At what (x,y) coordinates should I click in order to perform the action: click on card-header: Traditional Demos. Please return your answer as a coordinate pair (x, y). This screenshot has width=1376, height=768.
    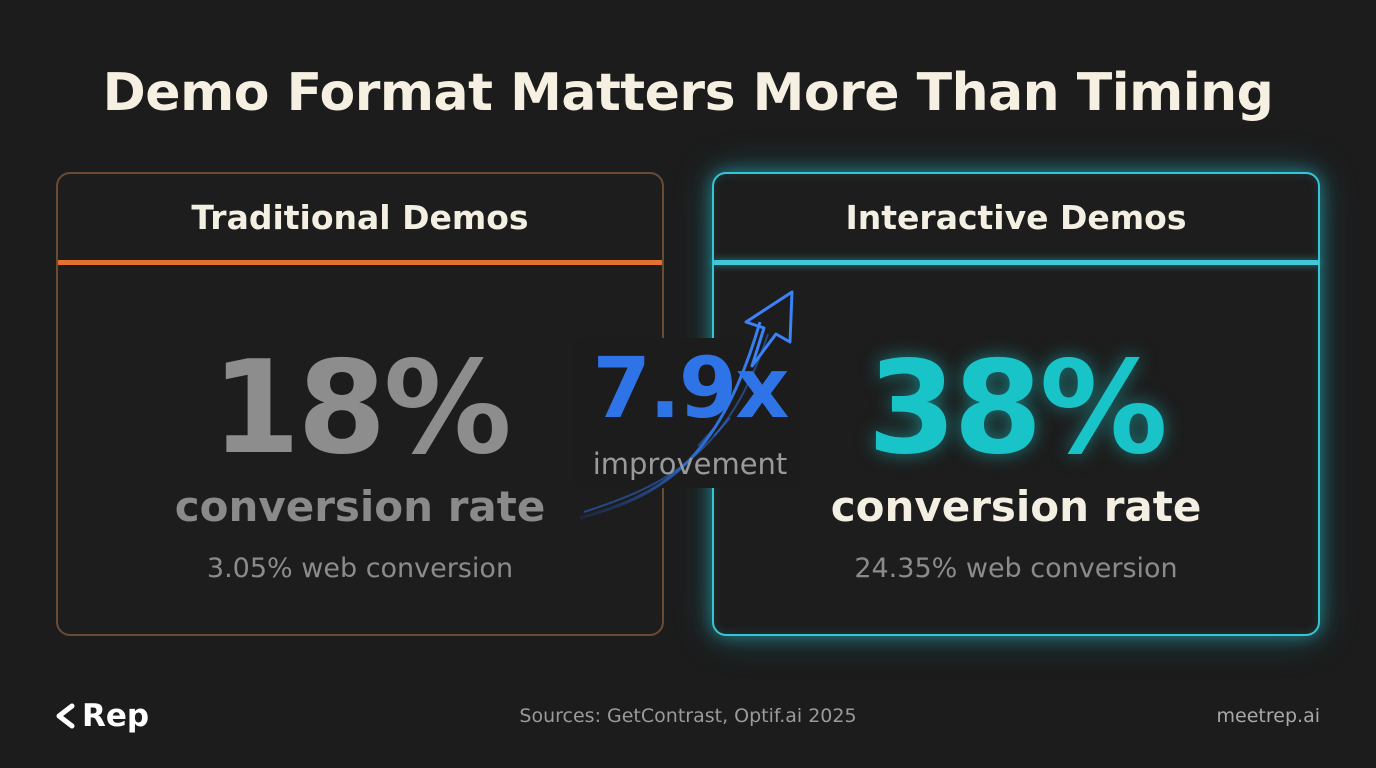
    Looking at the image, I should click on (360, 217).